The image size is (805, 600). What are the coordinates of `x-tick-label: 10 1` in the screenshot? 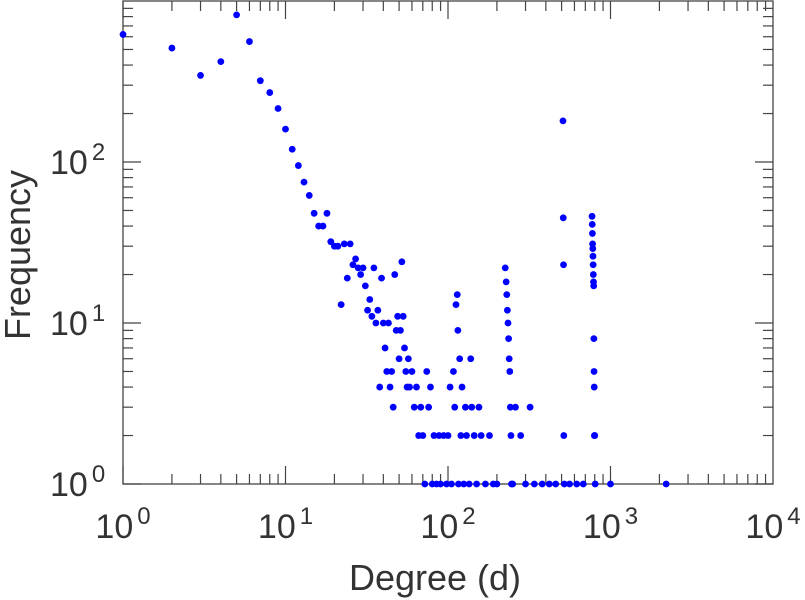 It's located at (285, 524).